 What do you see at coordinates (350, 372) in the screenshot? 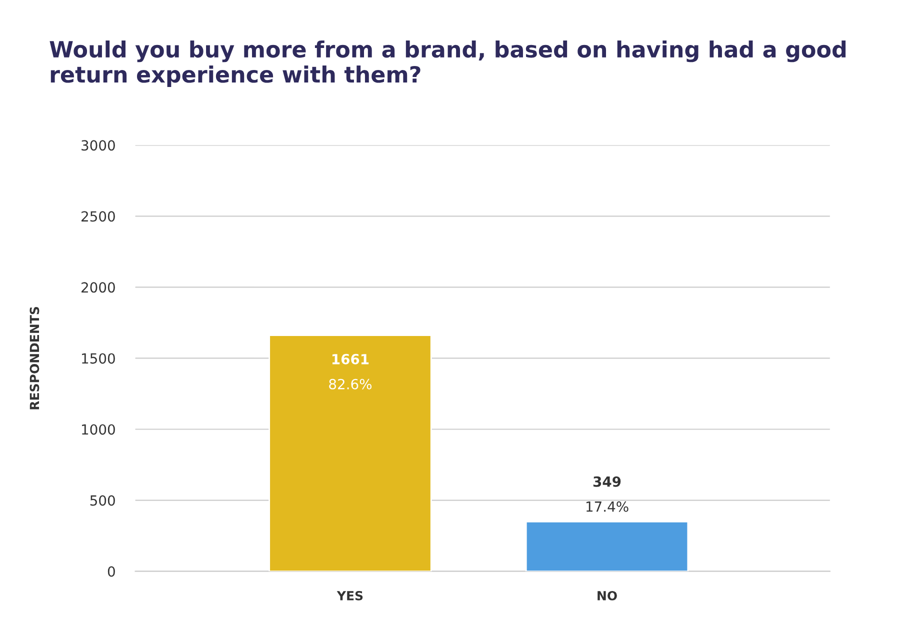
I see `data-label: 1661 82.6%` at bounding box center [350, 372].